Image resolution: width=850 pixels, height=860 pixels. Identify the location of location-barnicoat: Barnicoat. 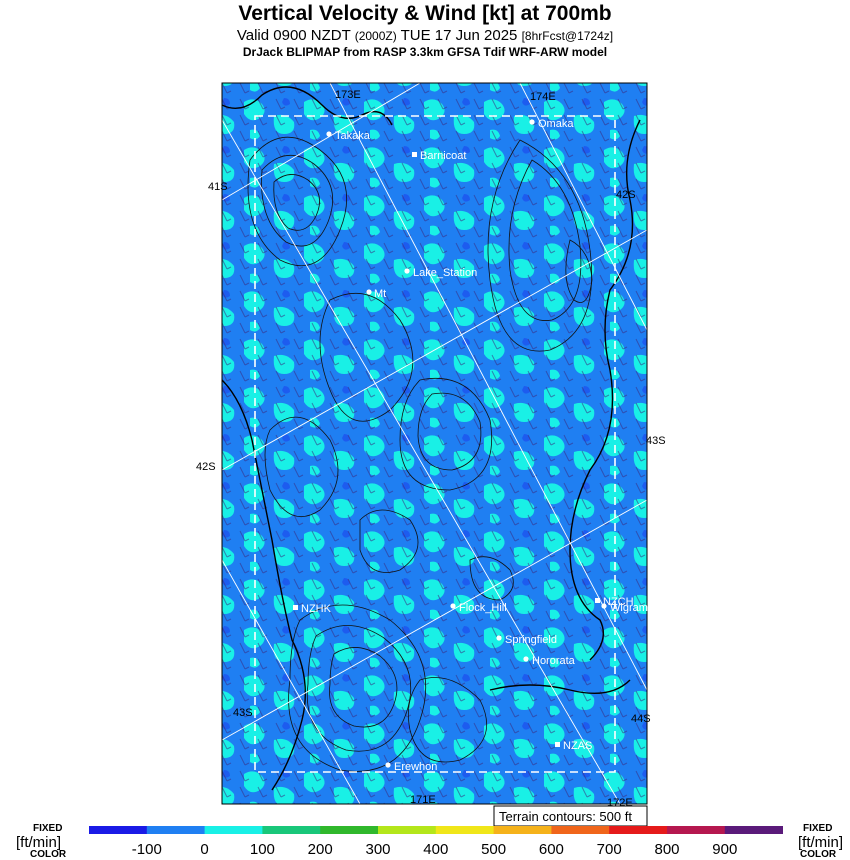
(443, 156).